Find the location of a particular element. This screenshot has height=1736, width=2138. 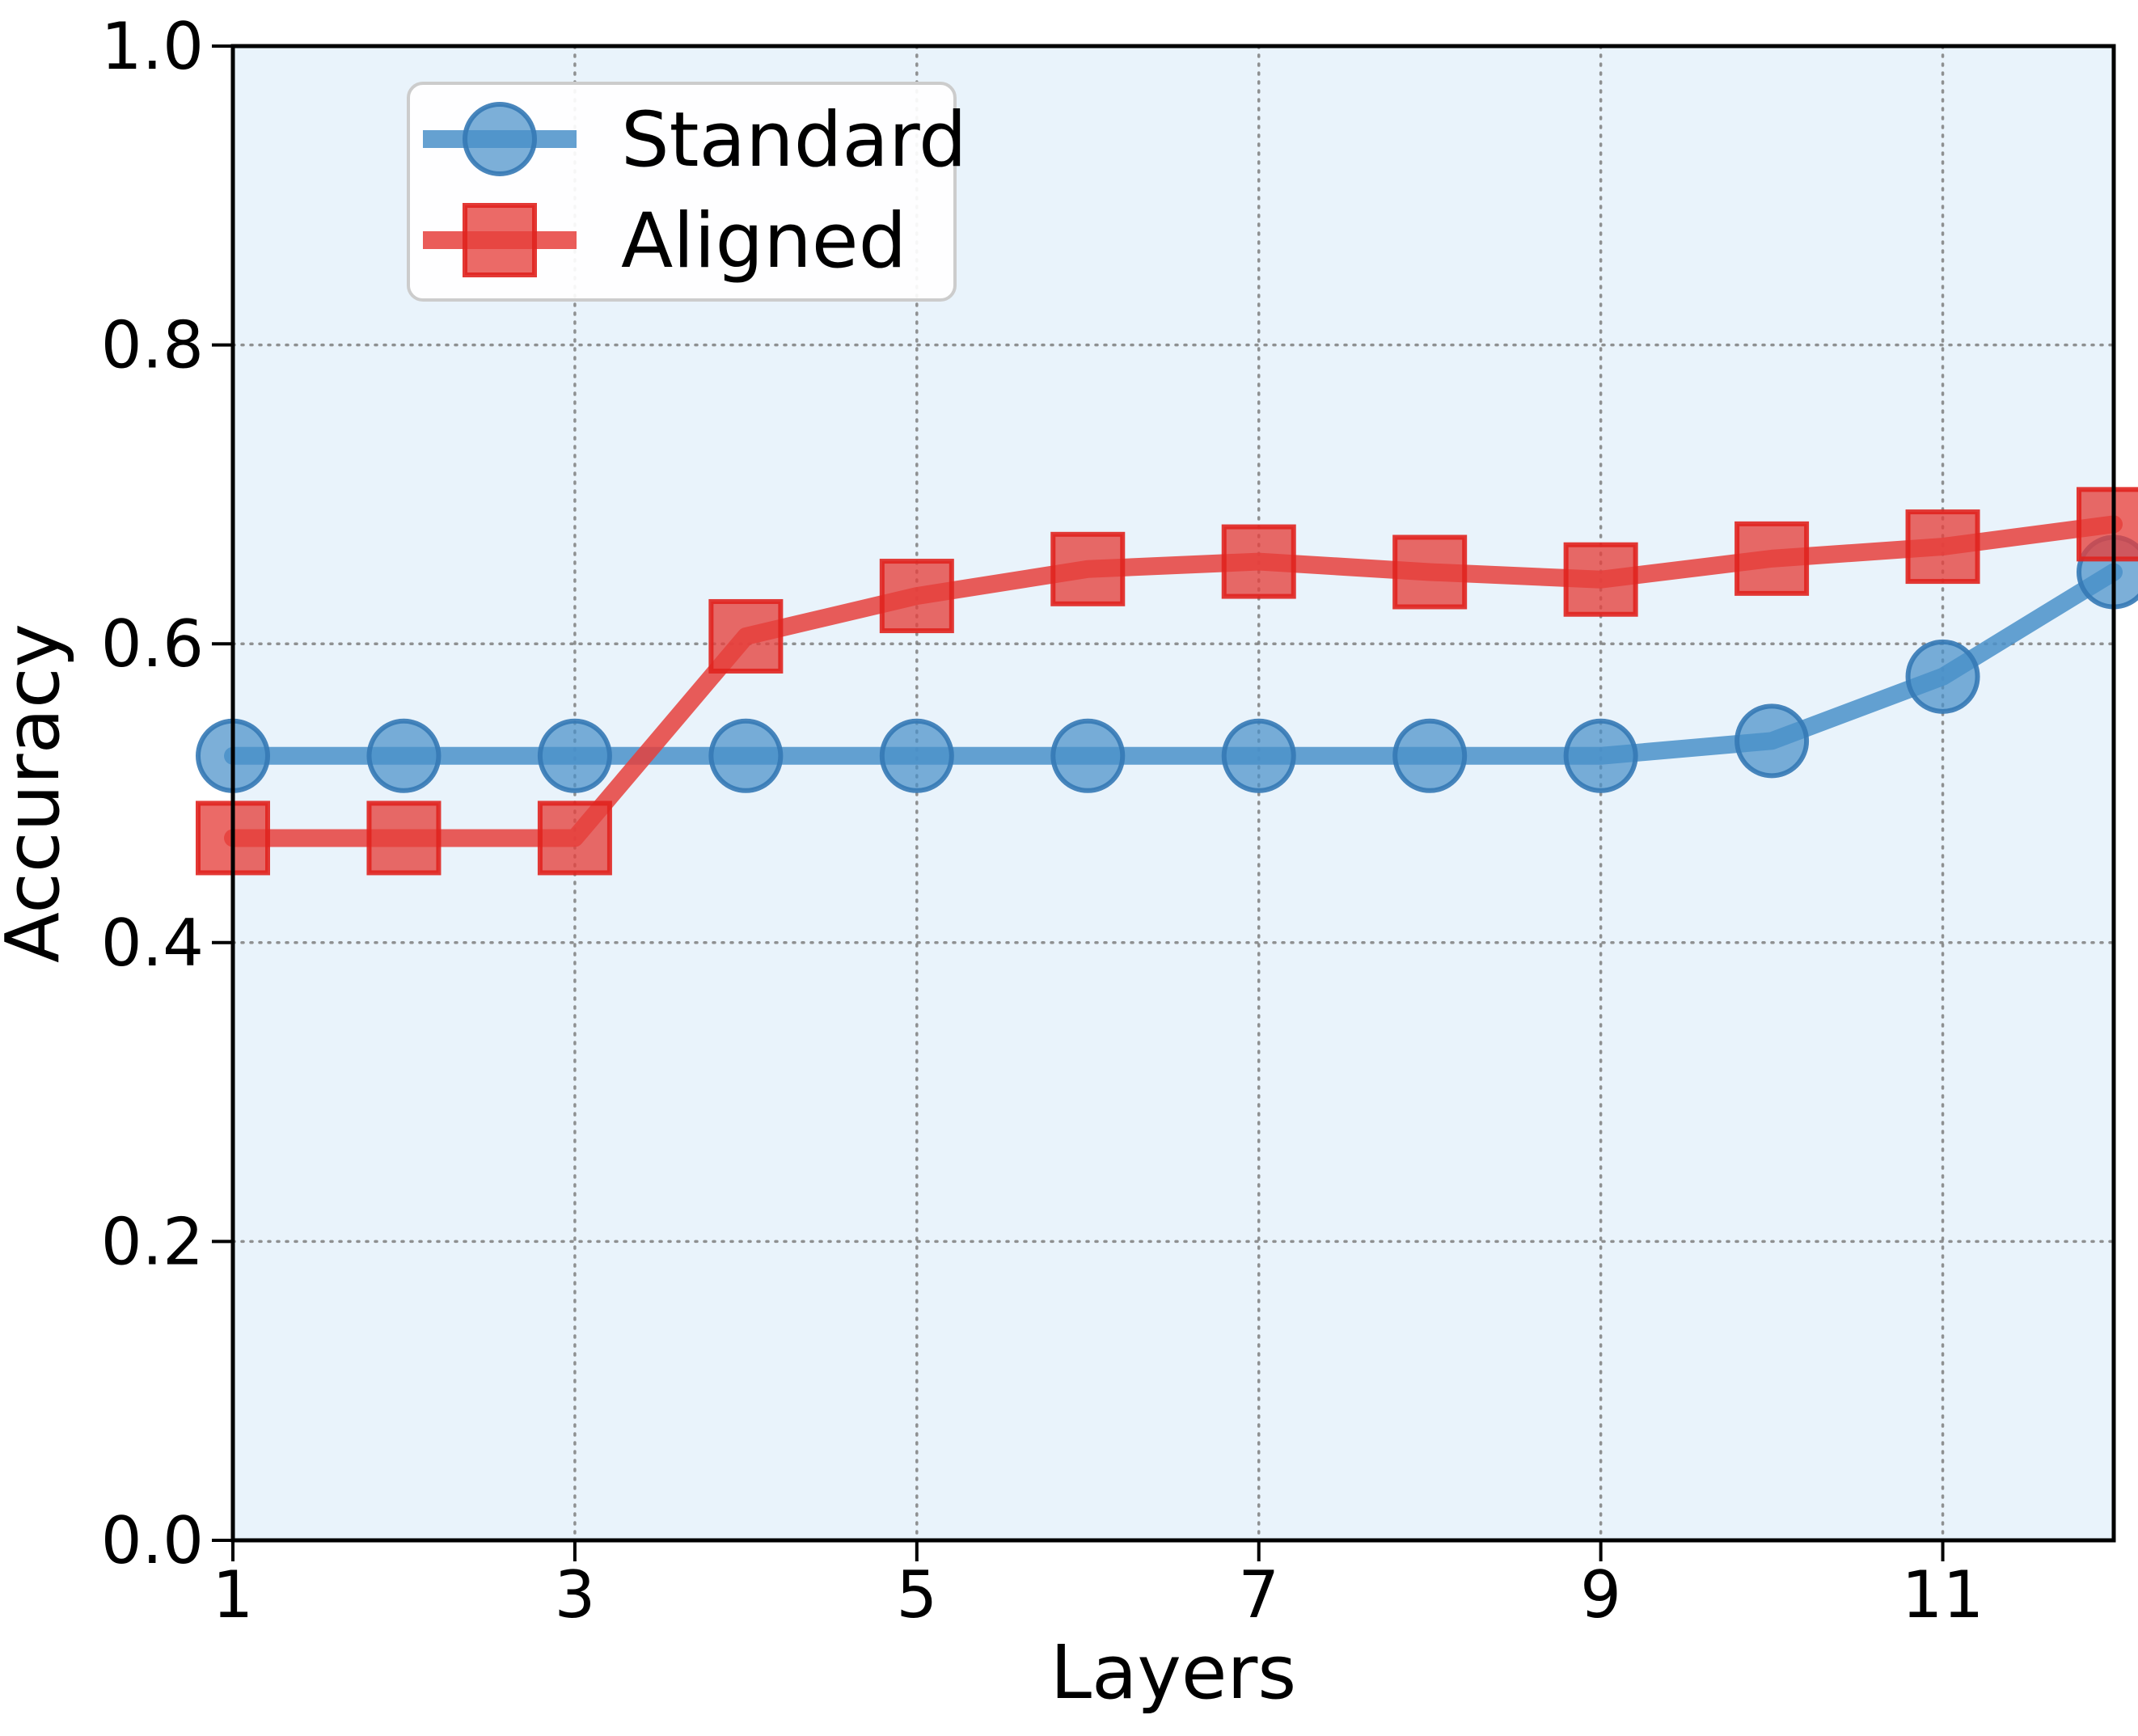

x-tick-label: 11 is located at coordinates (1943, 1595).